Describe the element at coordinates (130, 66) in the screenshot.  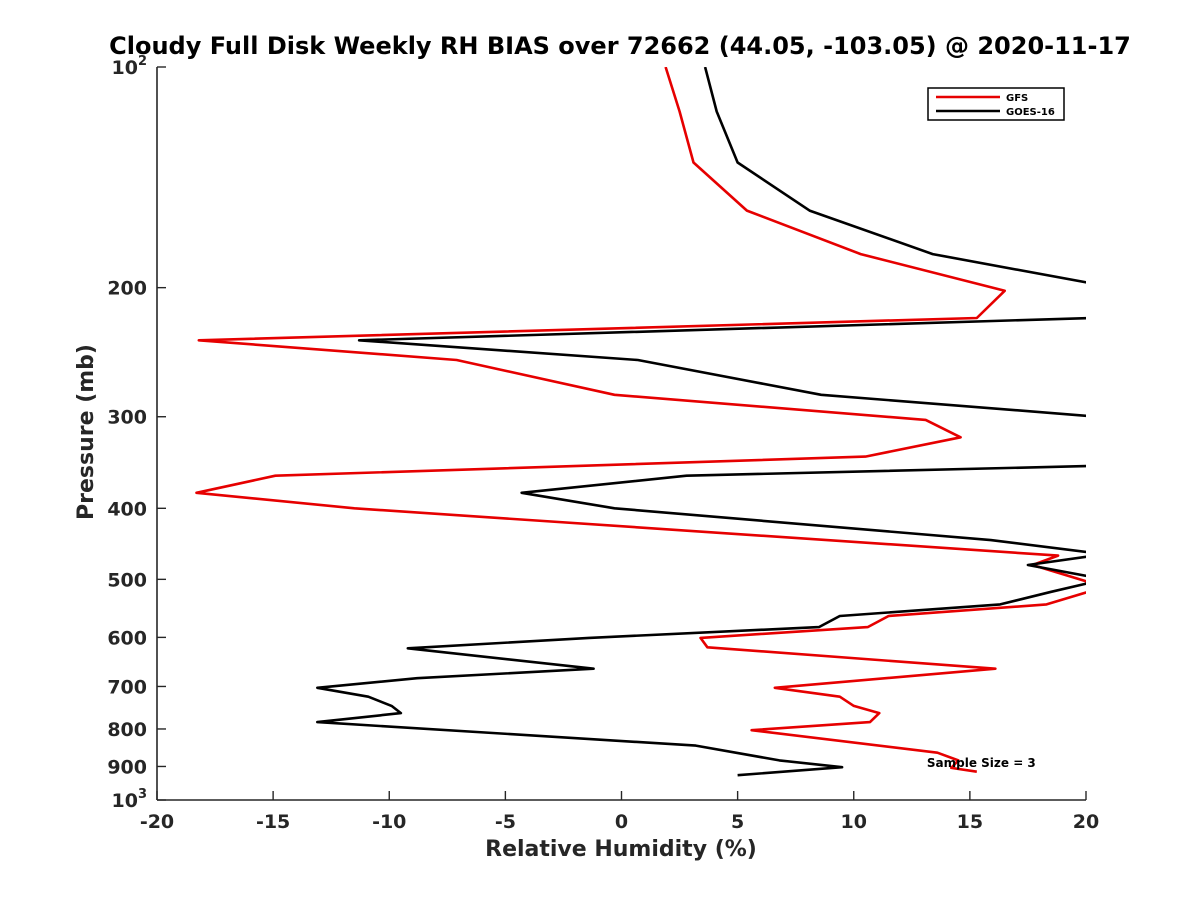
I see `y-tick-label: 10²` at that location.